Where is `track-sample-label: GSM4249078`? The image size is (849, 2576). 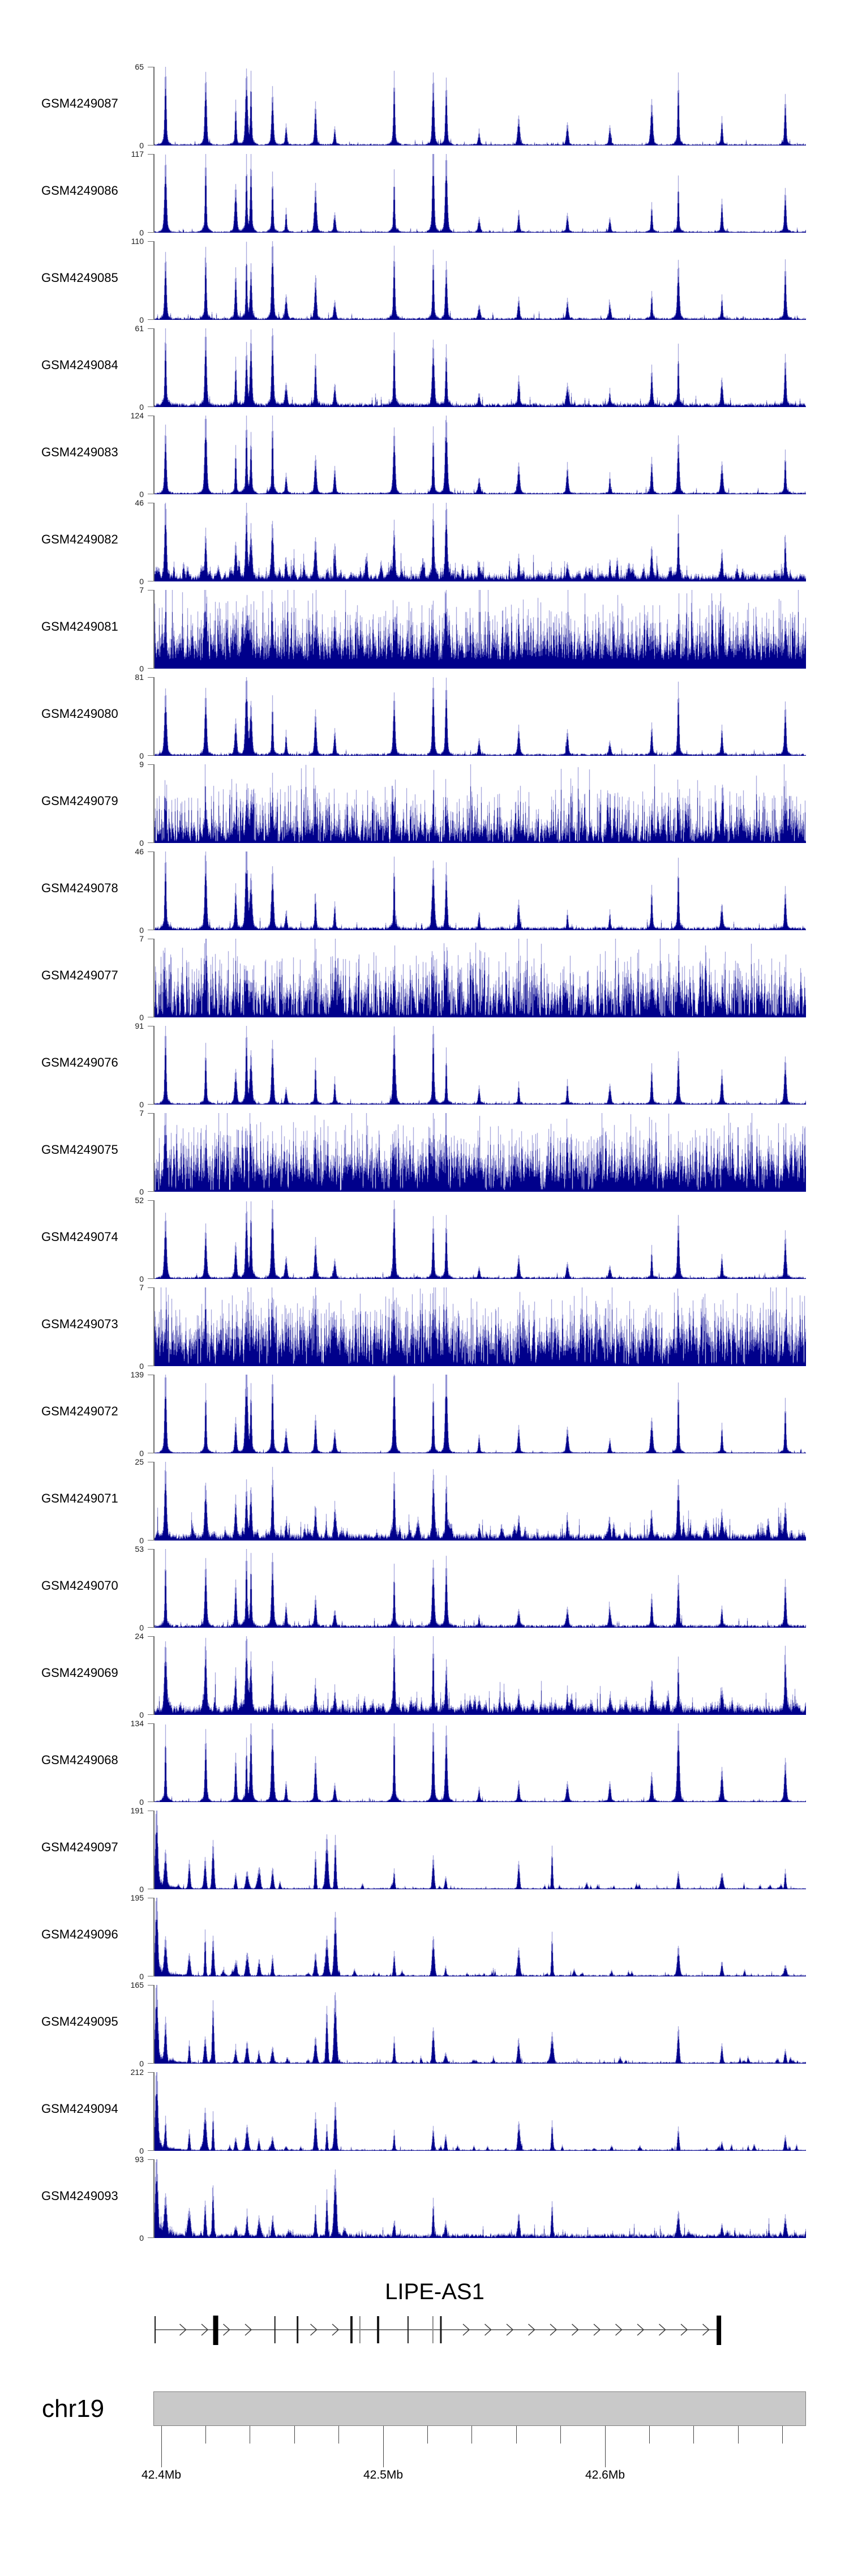
track-sample-label: GSM4249078 is located at coordinates (79, 887).